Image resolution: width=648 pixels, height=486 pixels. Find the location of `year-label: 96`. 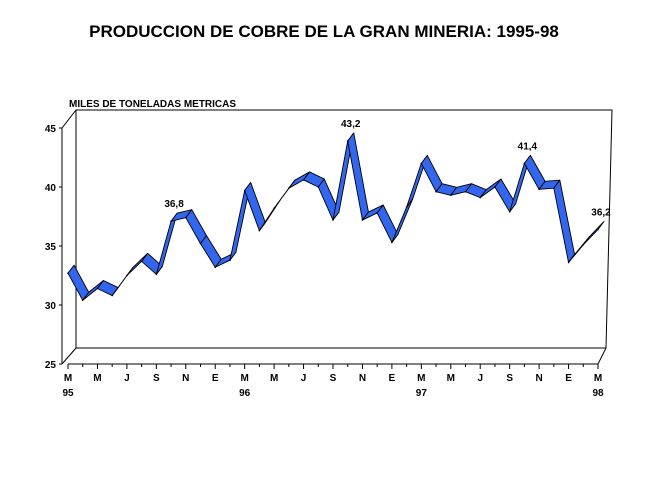

year-label: 96 is located at coordinates (245, 393).